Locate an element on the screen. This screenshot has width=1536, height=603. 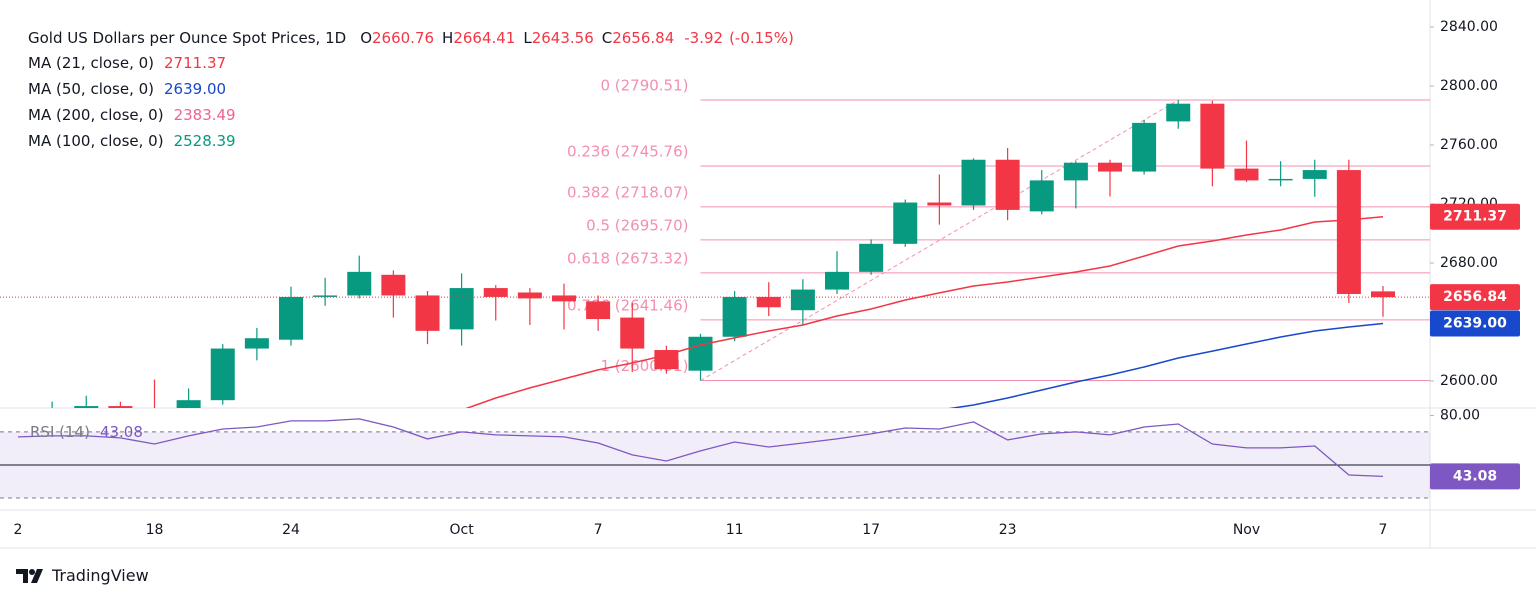
y-tick-label: 2680.00 is located at coordinates (1469, 263).